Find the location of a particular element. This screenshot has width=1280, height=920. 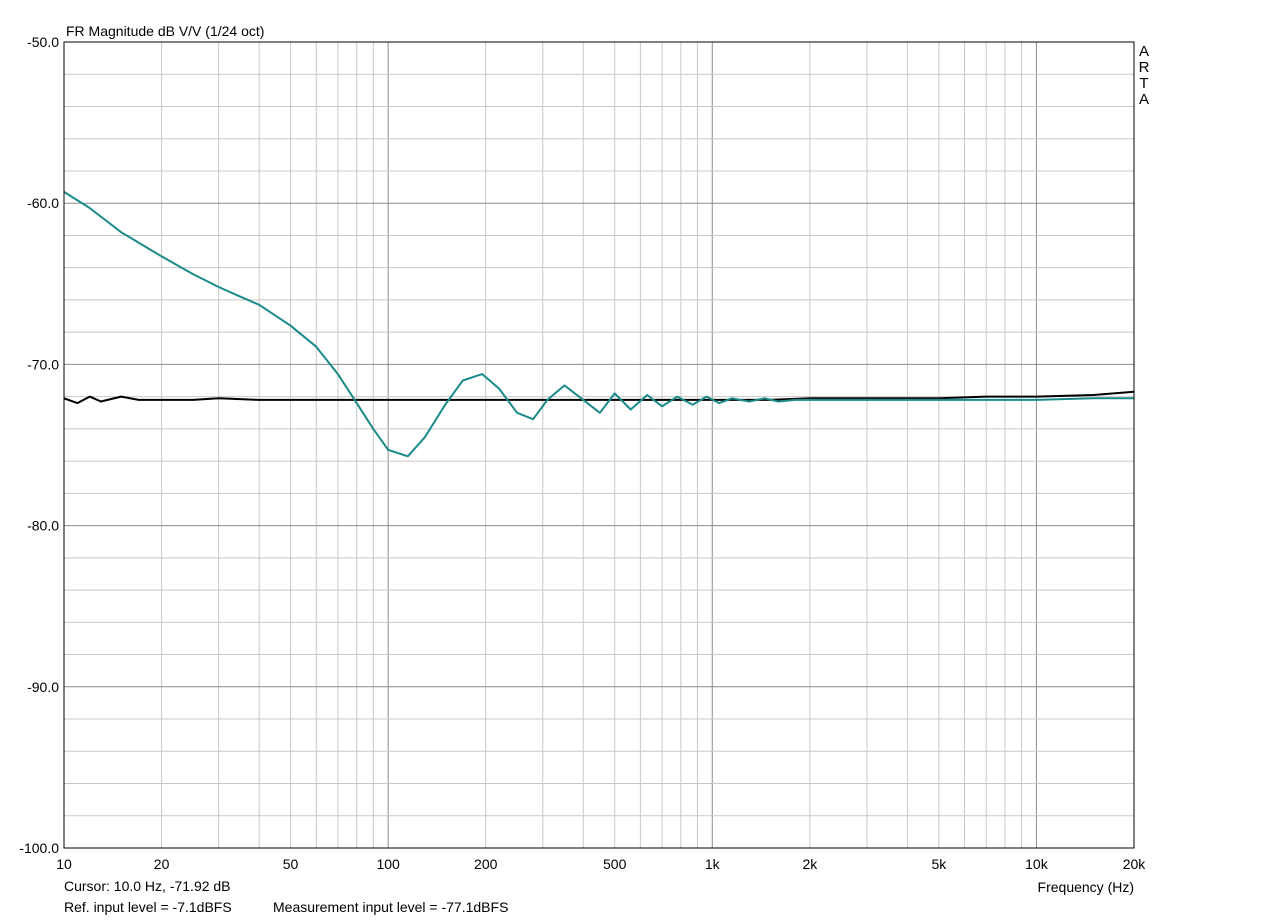

y-tick-label: -90.0 is located at coordinates (43, 687).